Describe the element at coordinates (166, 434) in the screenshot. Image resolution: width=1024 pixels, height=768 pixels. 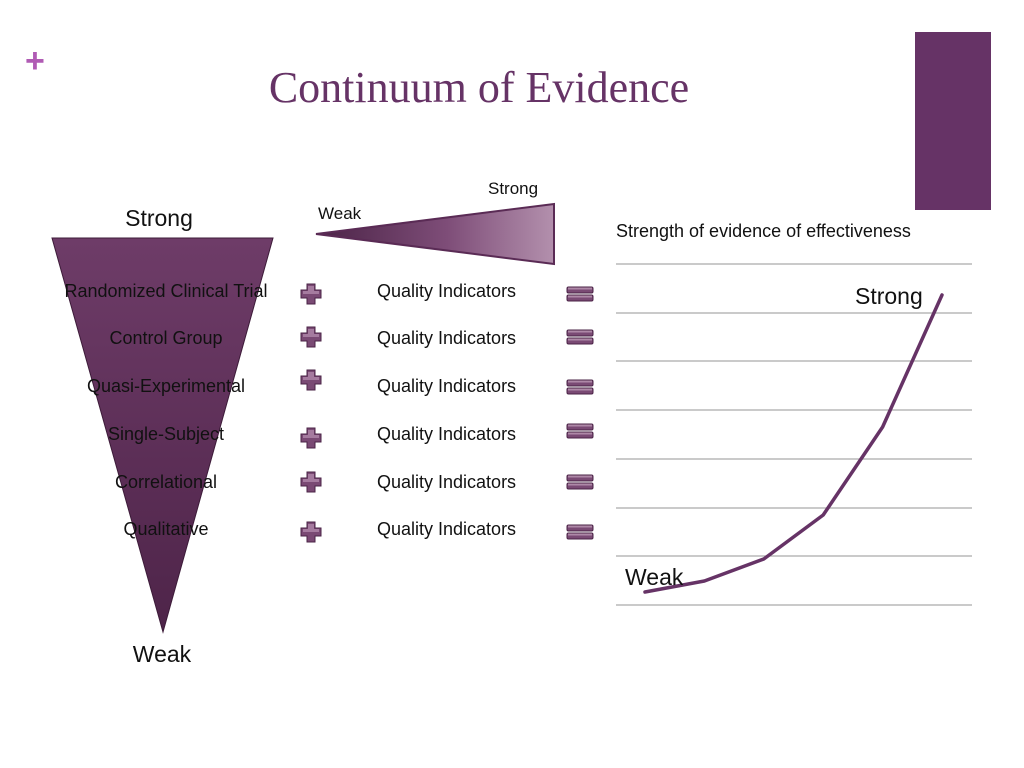
I see `funnel-item-single-subject: Single-Subject` at that location.